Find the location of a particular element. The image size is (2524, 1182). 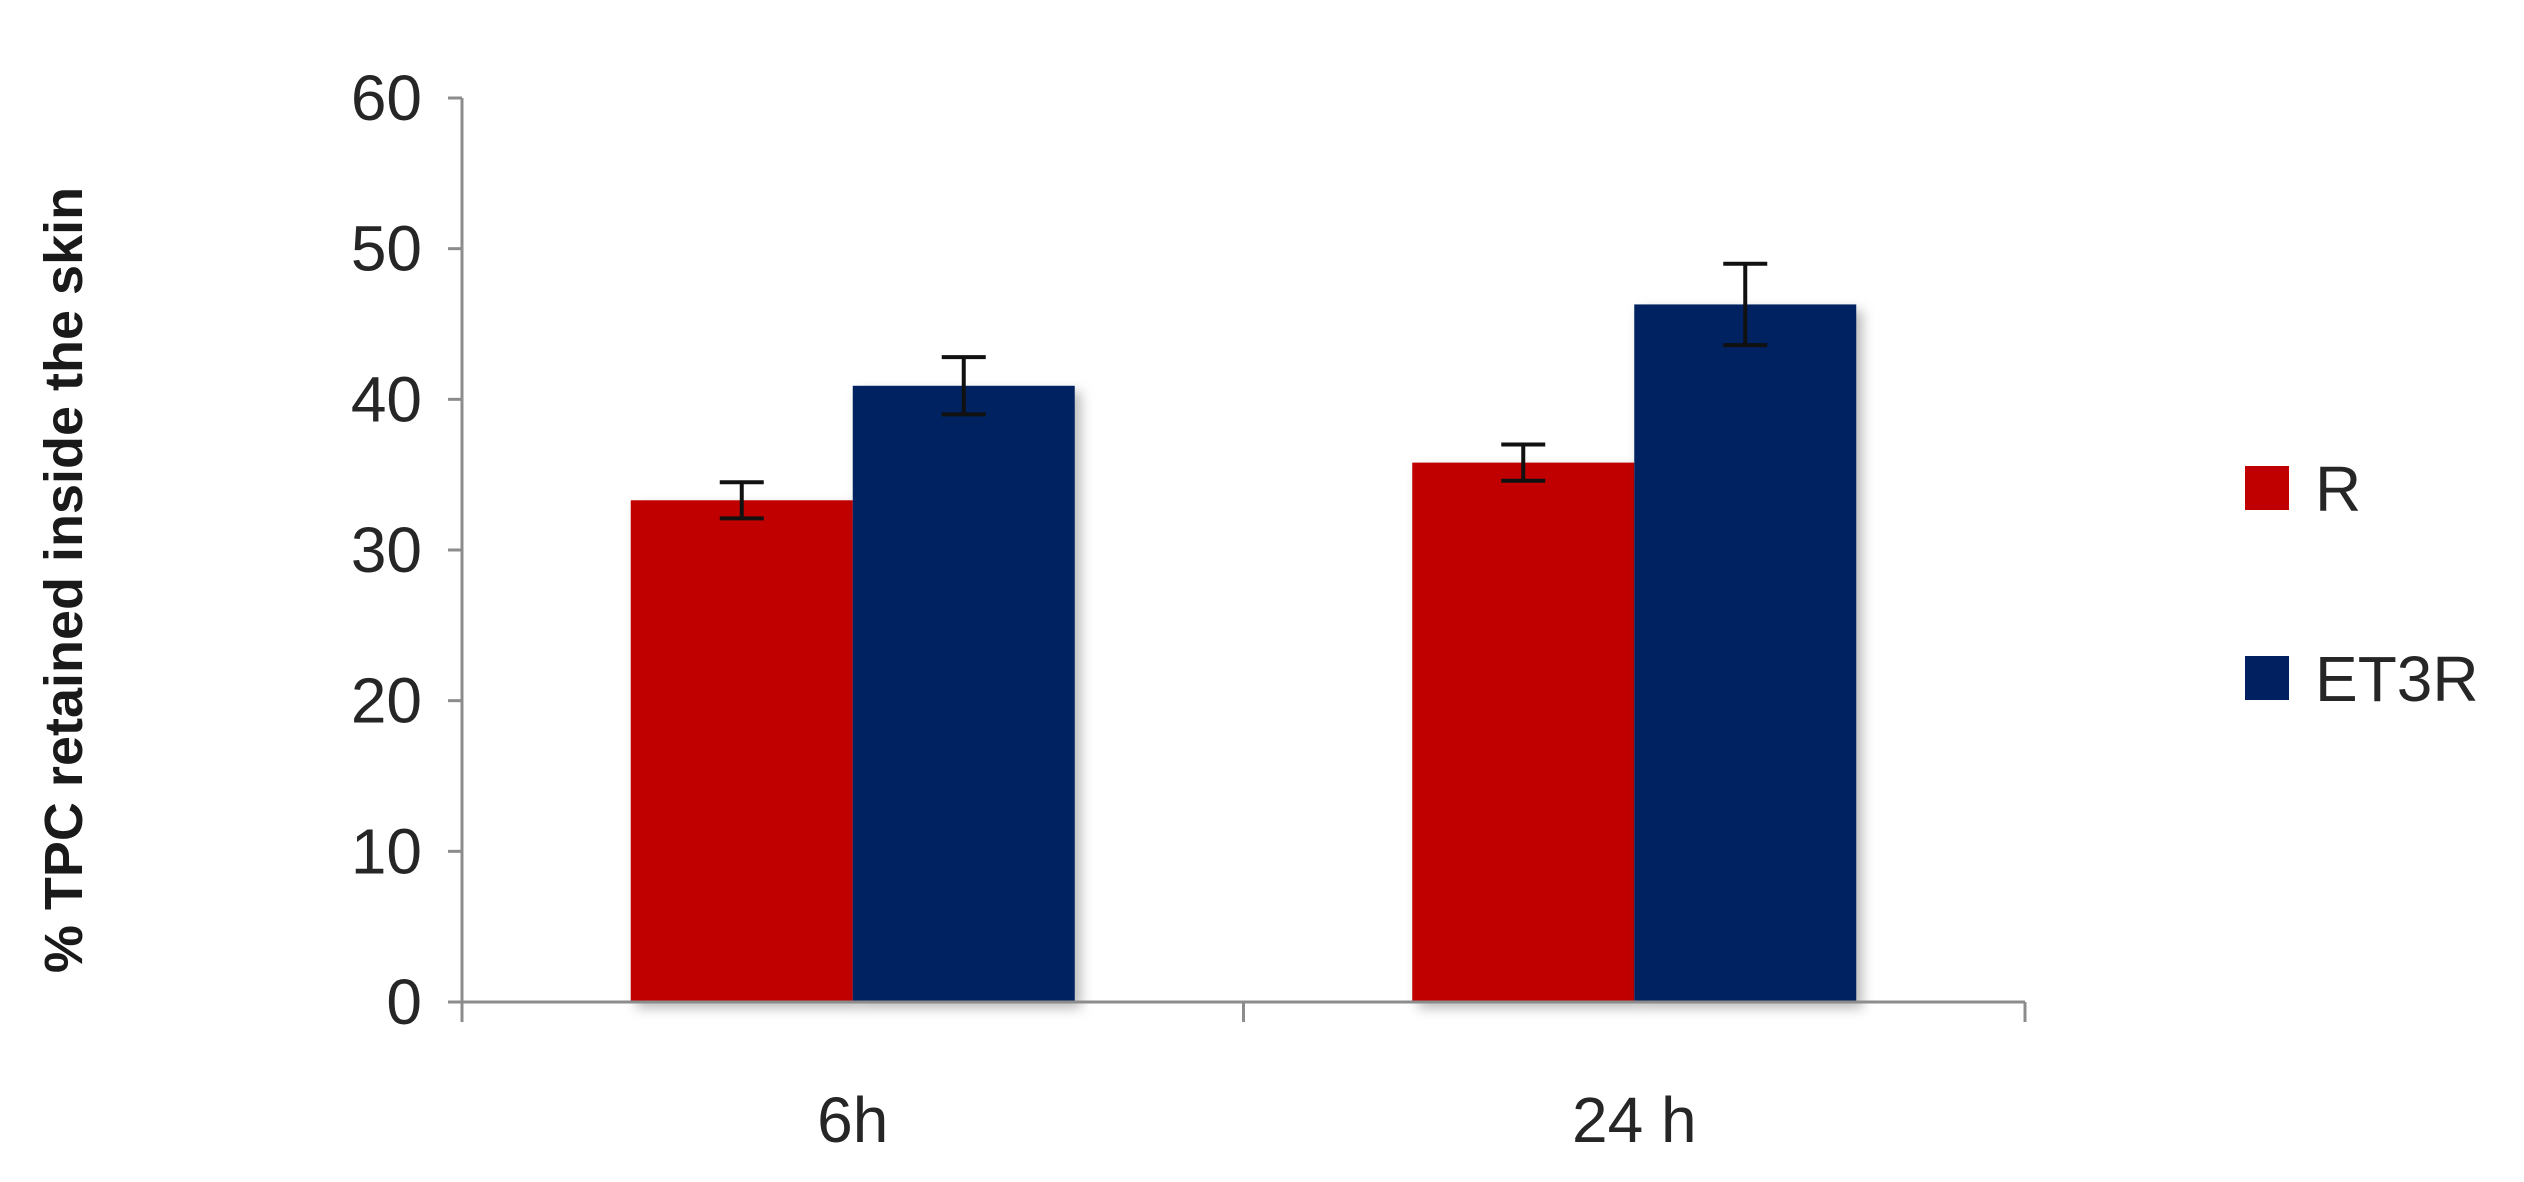

y-tick-label: 20 is located at coordinates (386, 701).